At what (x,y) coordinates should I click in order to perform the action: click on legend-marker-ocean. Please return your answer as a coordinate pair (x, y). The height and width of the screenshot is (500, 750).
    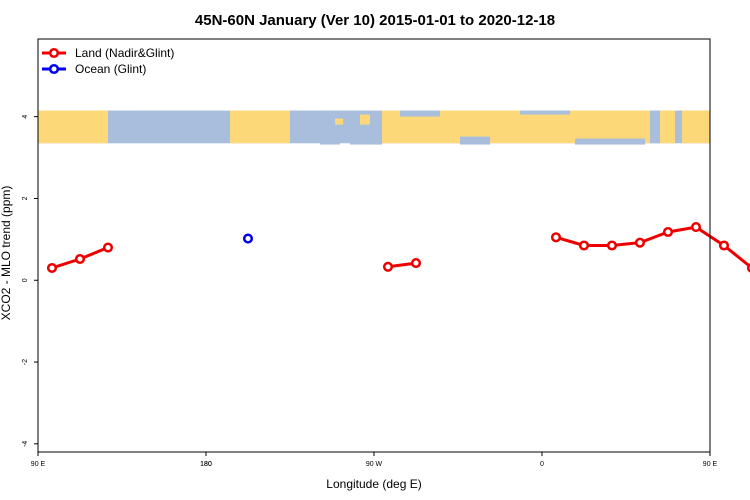
    Looking at the image, I should click on (54, 69).